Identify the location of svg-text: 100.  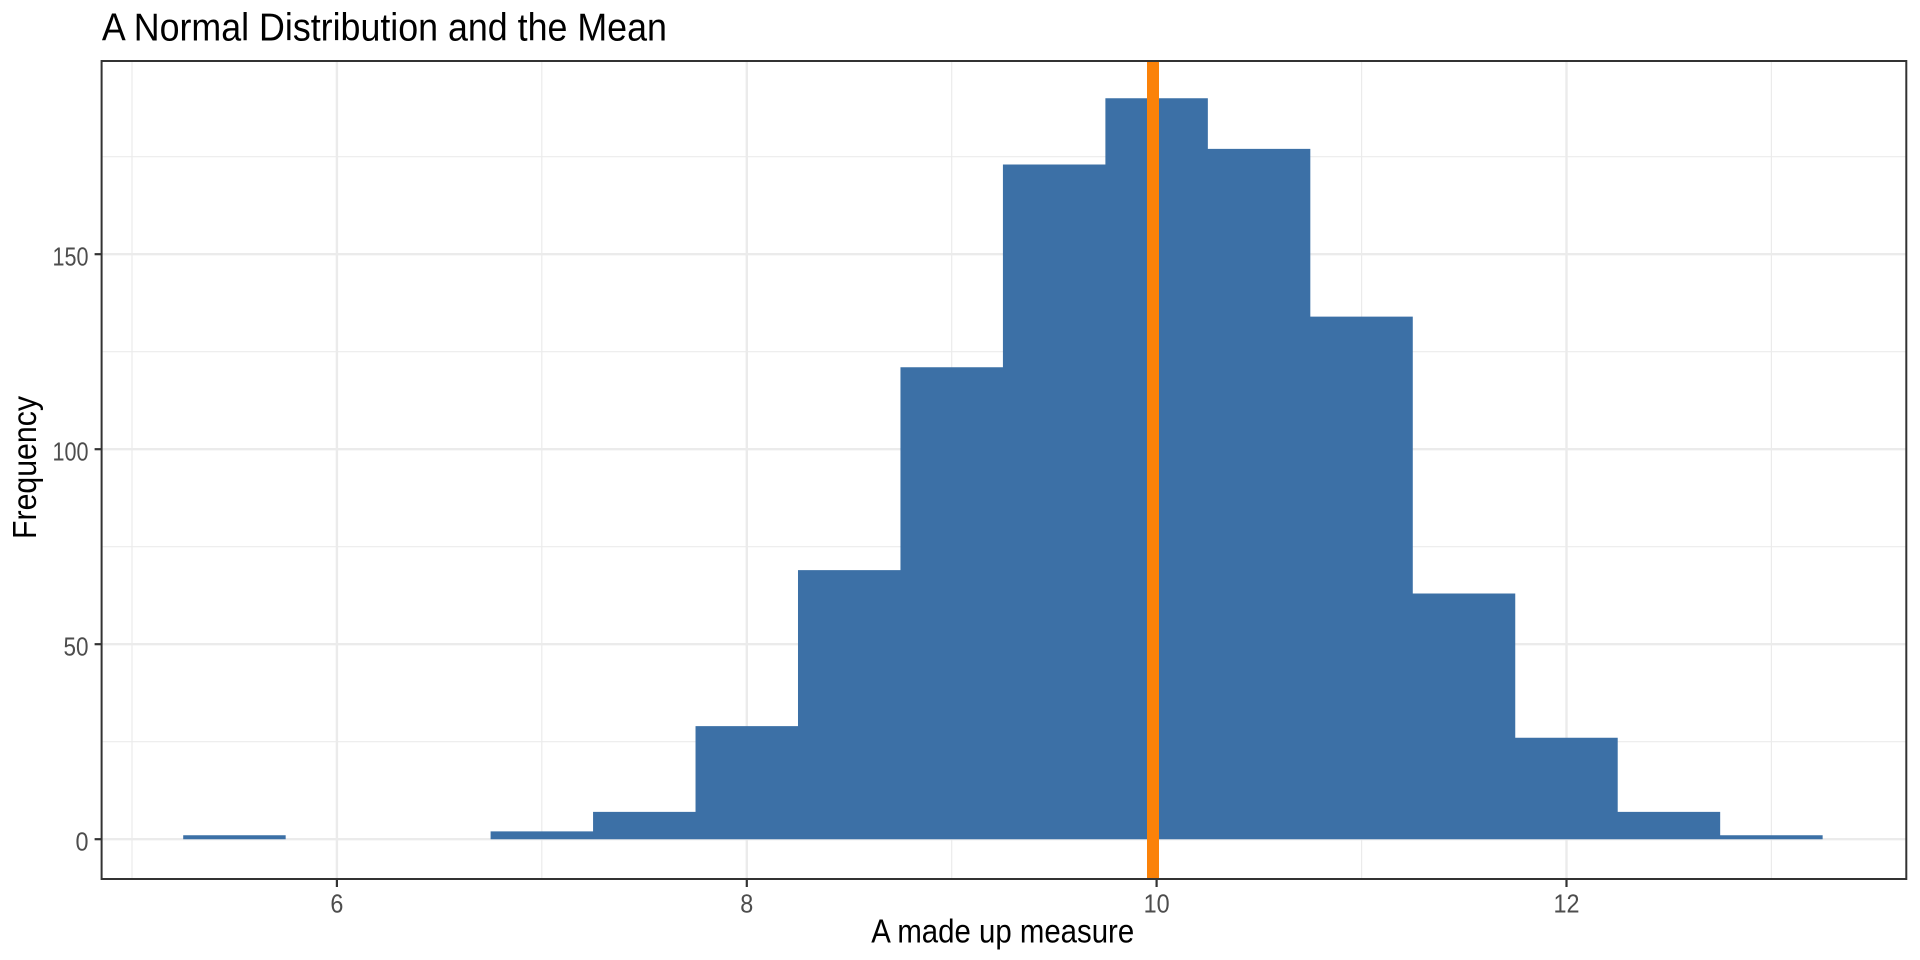
(71, 452).